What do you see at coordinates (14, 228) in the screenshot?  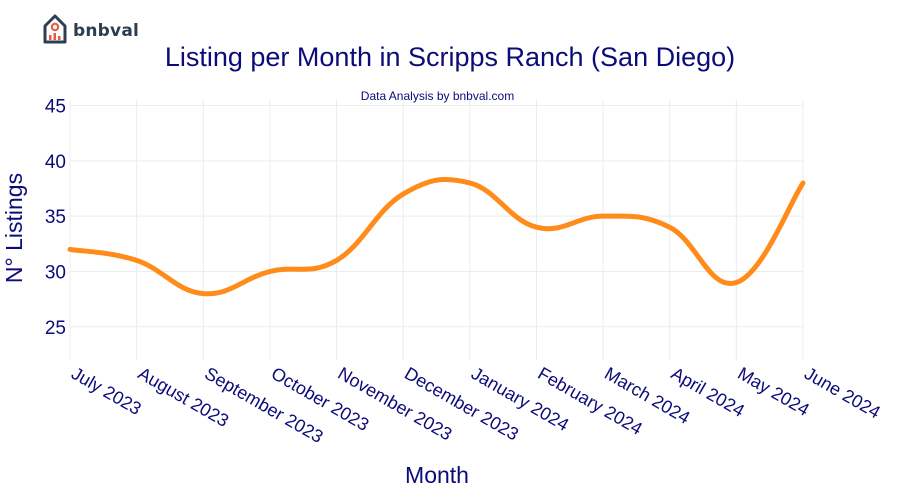 I see `y-axis-label: N° Listings` at bounding box center [14, 228].